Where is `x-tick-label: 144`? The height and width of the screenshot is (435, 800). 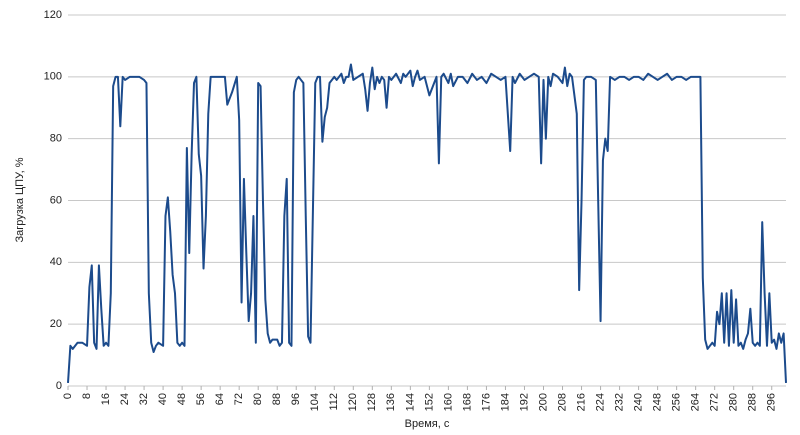 x-tick-label: 144 is located at coordinates (410, 402).